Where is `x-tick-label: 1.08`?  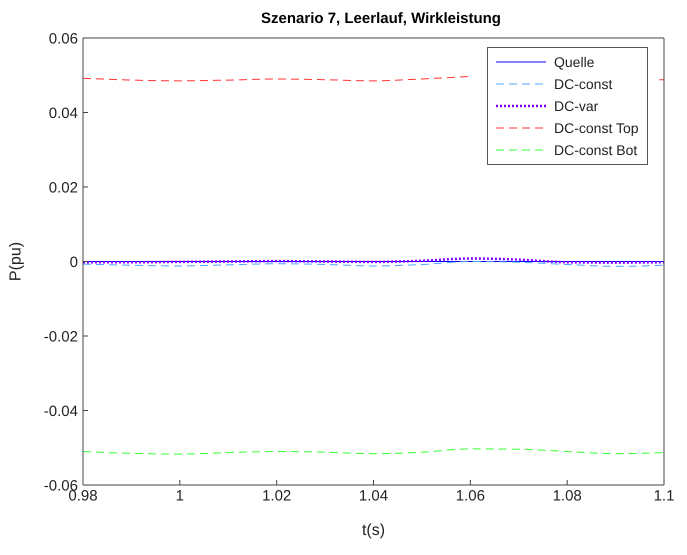 x-tick-label: 1.08 is located at coordinates (567, 496).